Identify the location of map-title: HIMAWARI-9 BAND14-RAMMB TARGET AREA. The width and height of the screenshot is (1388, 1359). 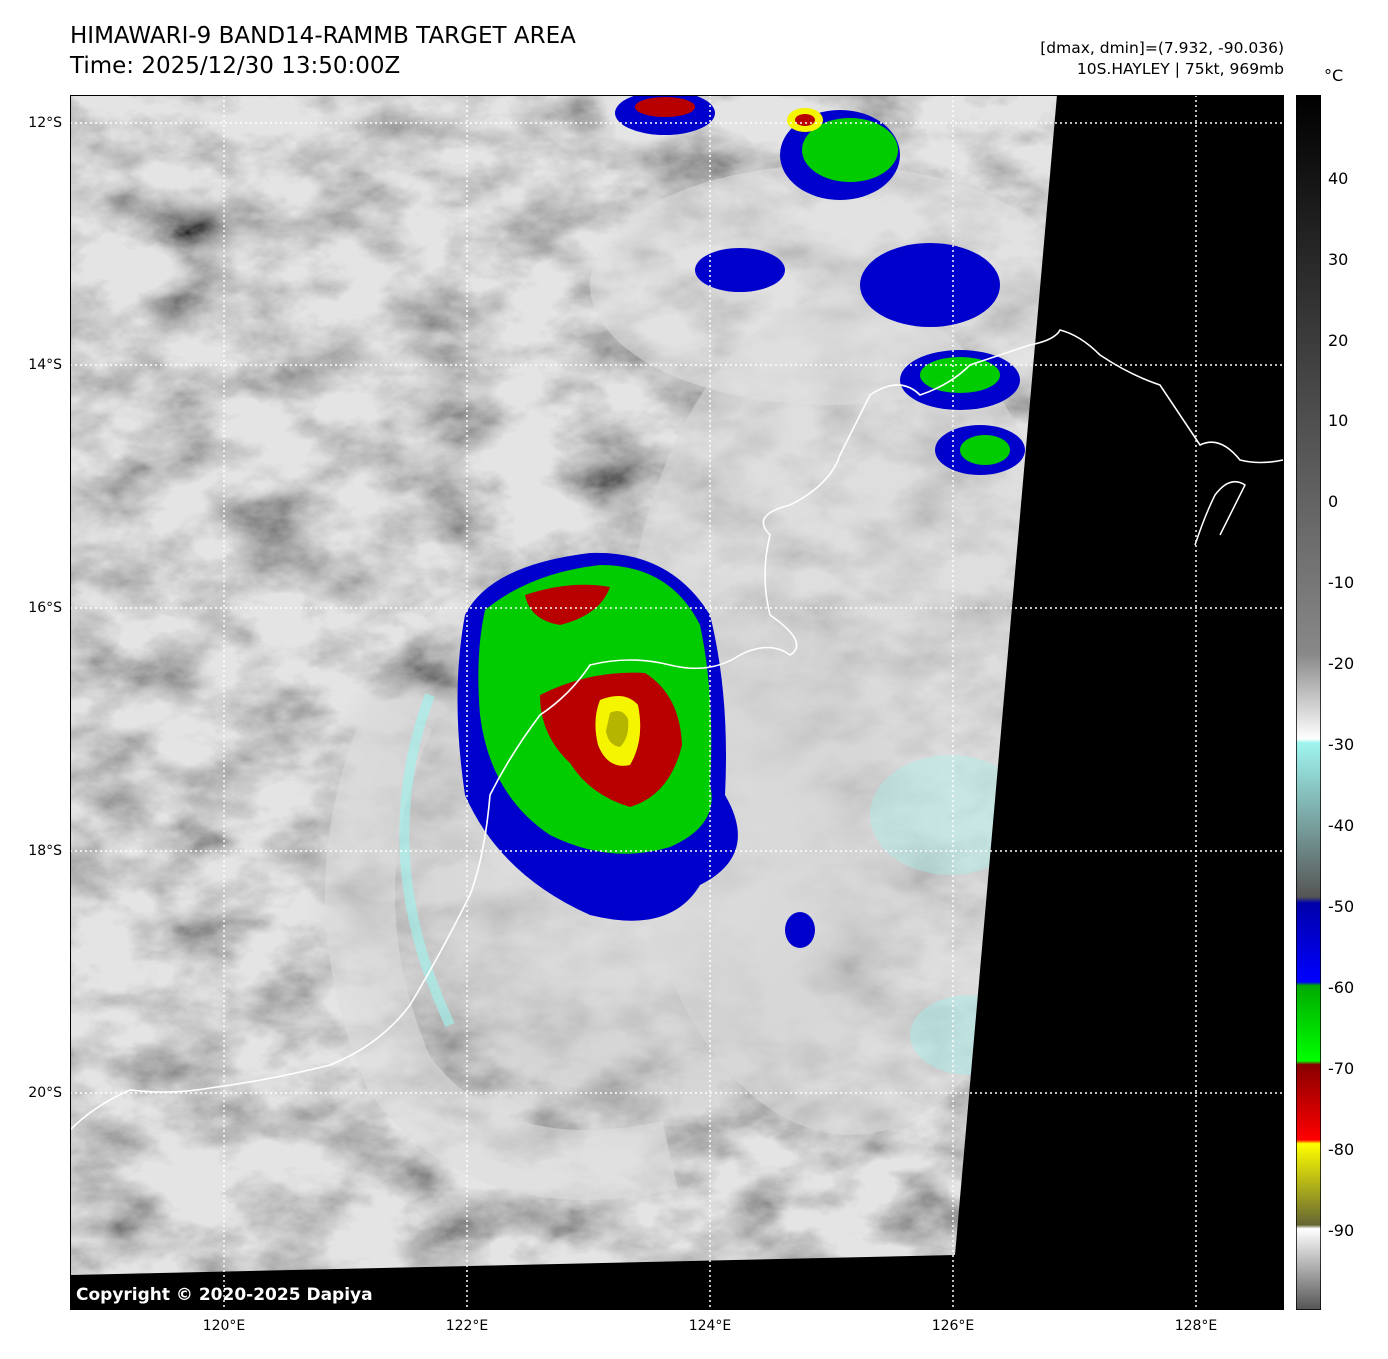
(323, 36).